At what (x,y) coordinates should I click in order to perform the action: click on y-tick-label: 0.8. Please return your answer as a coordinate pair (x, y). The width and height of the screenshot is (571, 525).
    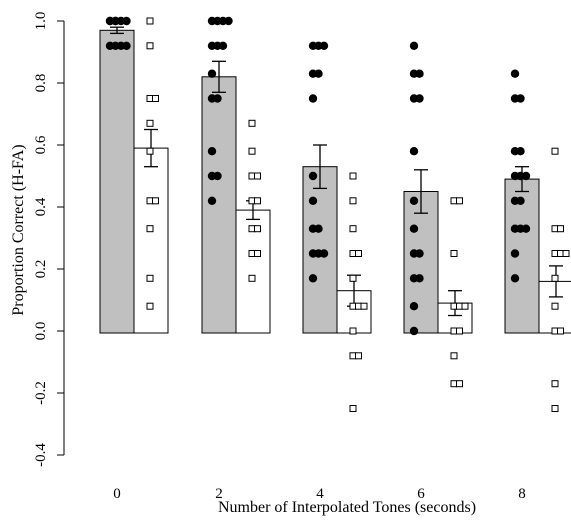
    Looking at the image, I should click on (41, 83).